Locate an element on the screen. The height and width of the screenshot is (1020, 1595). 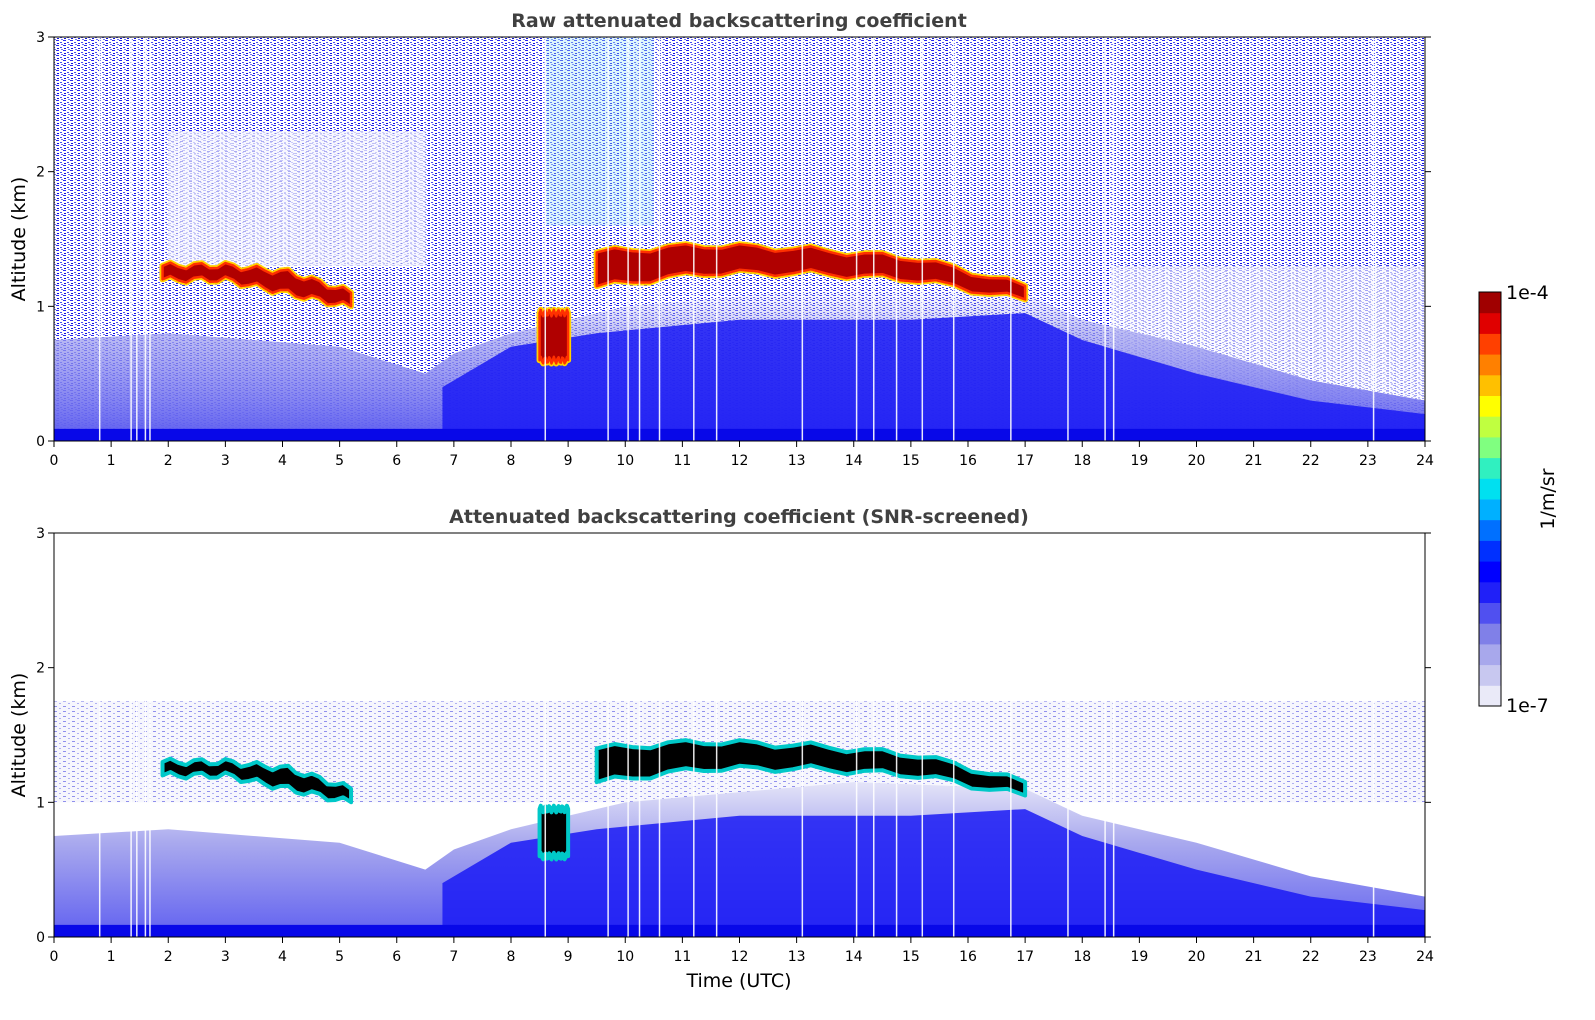
clear-haze-region is located at coordinates (297, 198).